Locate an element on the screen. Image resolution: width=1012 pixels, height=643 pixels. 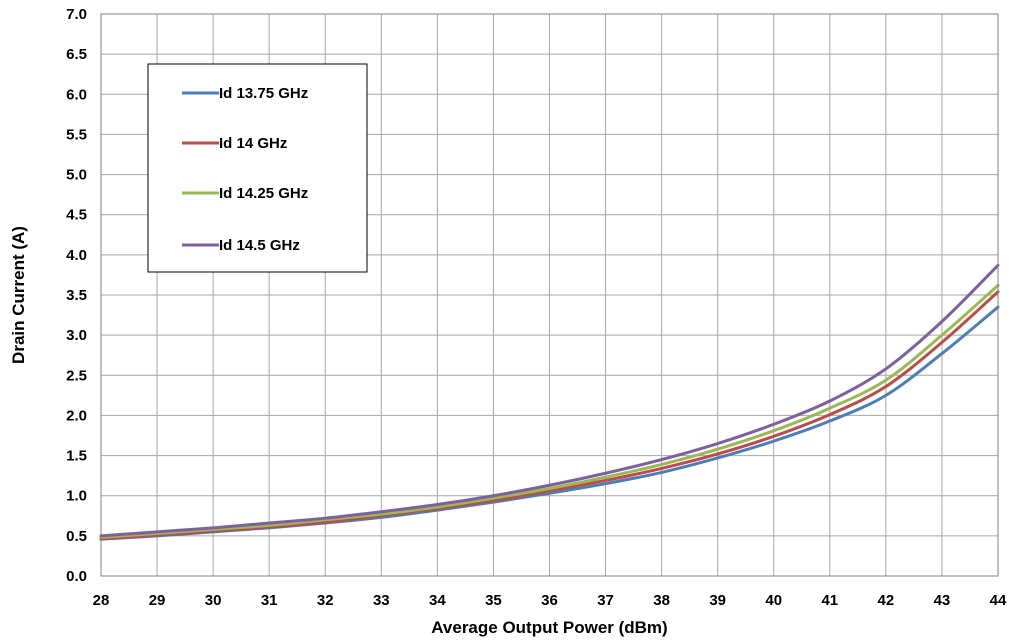
x-tick-label: 31 is located at coordinates (269, 600).